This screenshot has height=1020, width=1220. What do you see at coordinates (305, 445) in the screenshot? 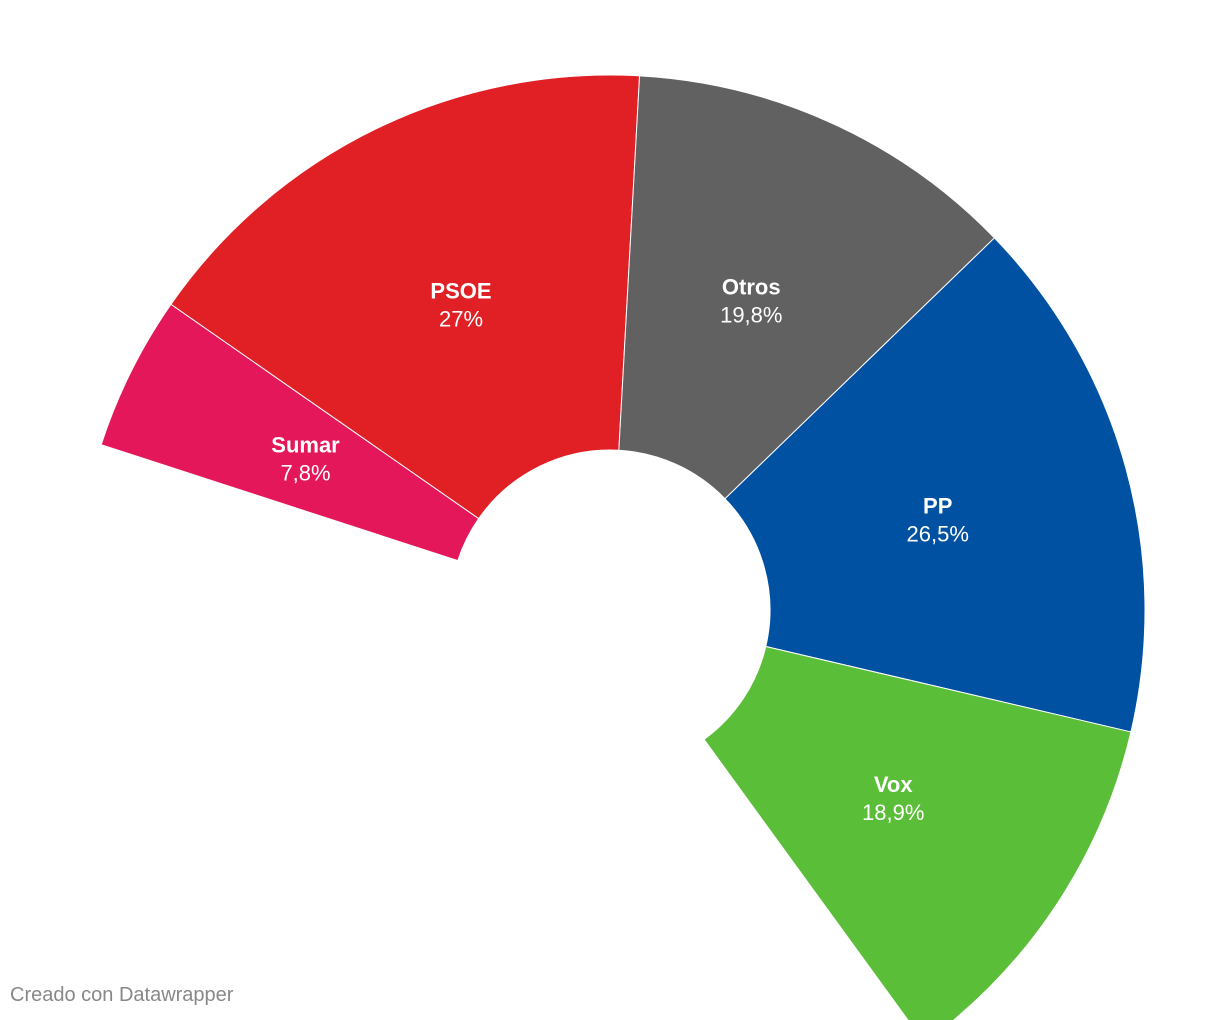
I see `slice-name-sumar: Sumar` at bounding box center [305, 445].